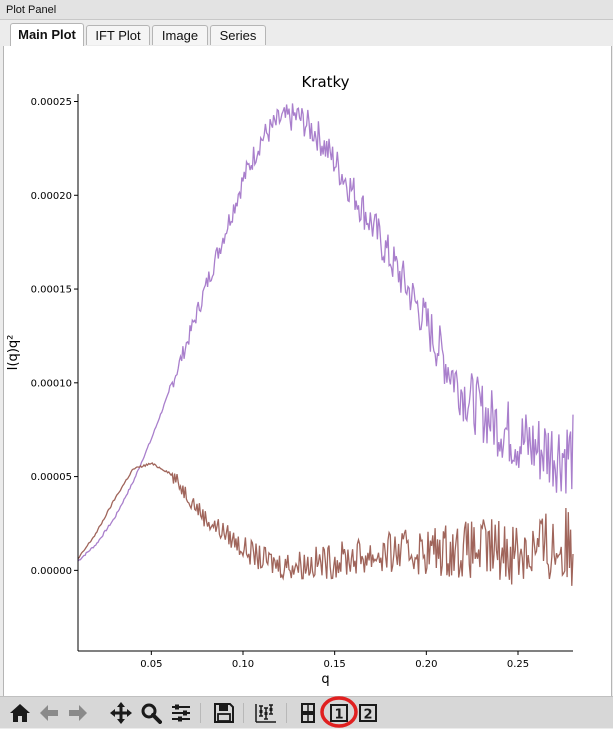 Image resolution: width=613 pixels, height=729 pixels. What do you see at coordinates (325, 679) in the screenshot?
I see `x-axis-label: q` at bounding box center [325, 679].